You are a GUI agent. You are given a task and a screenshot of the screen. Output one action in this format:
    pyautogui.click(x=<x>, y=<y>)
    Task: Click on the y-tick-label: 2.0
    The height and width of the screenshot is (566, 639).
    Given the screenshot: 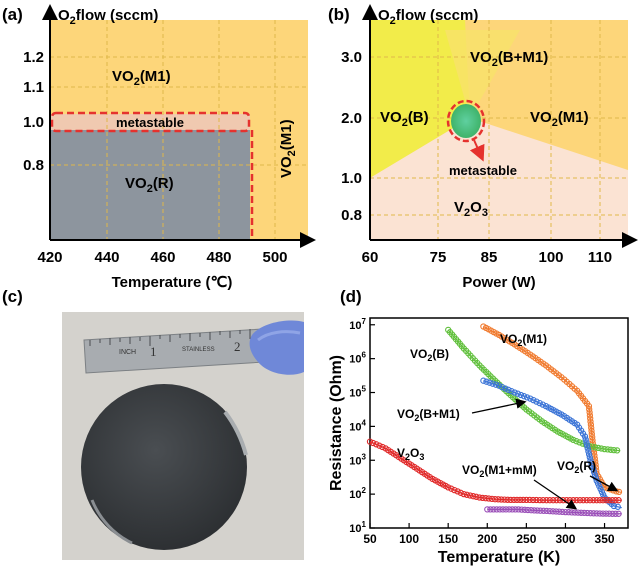 What is the action you would take?
    pyautogui.click(x=351, y=118)
    